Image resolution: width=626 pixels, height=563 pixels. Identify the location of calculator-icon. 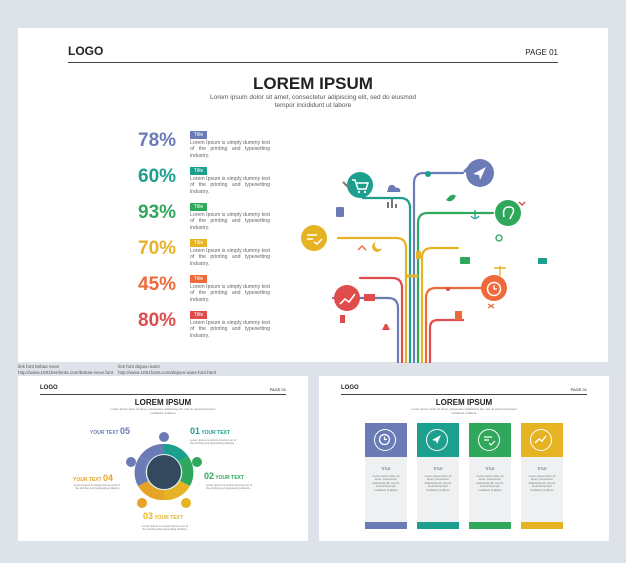
(340, 212).